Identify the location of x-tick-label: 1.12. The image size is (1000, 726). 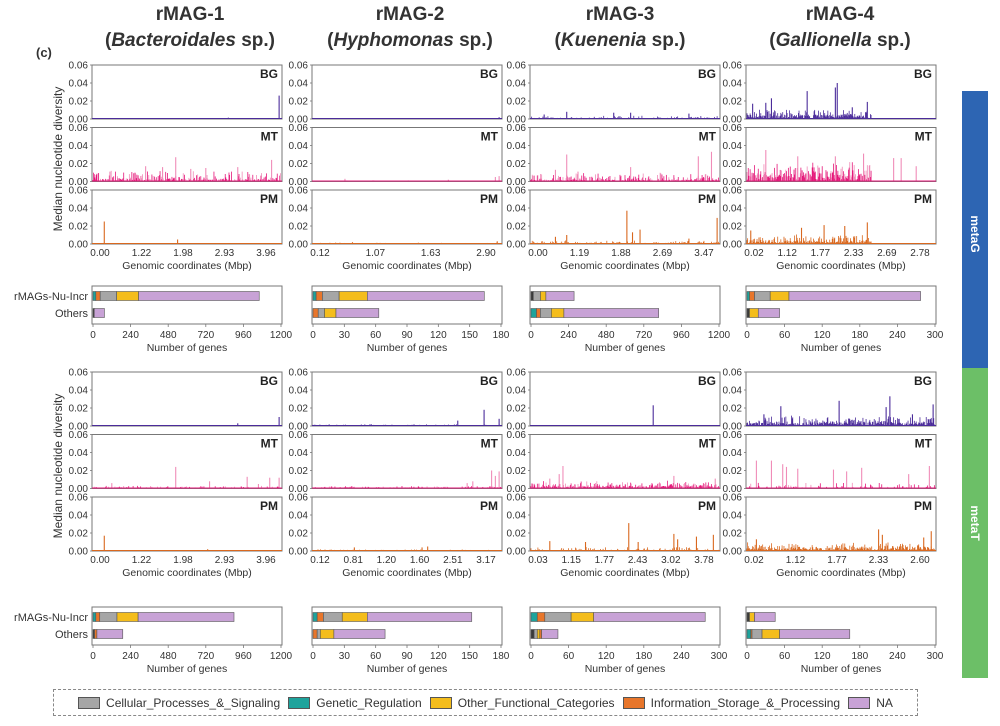
(796, 560).